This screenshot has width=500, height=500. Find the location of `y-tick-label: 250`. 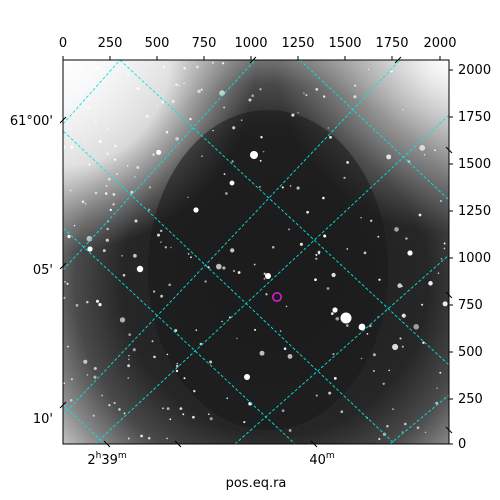

y-tick-label: 250 is located at coordinates (470, 399).